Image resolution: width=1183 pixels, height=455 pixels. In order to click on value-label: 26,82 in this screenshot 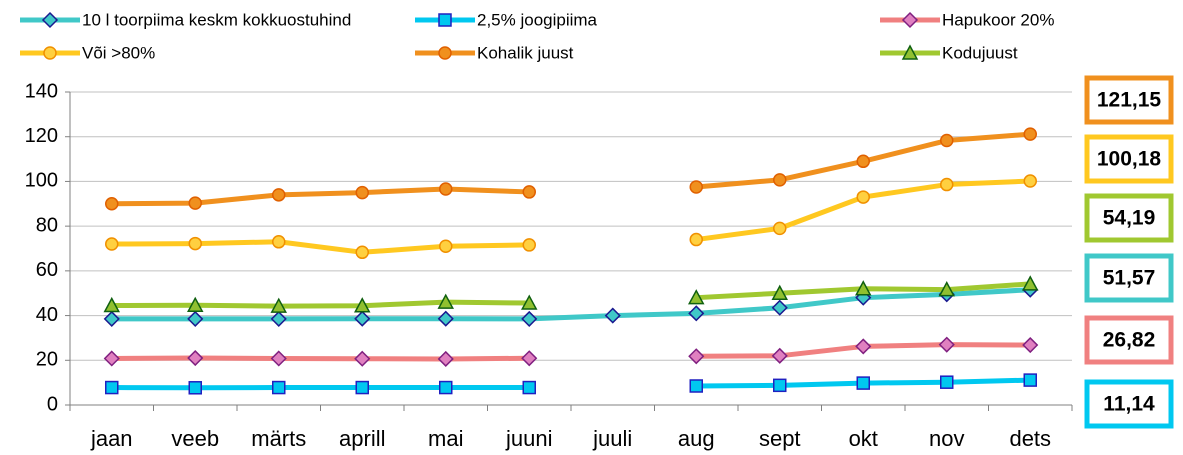, I will do `click(1129, 340)`.